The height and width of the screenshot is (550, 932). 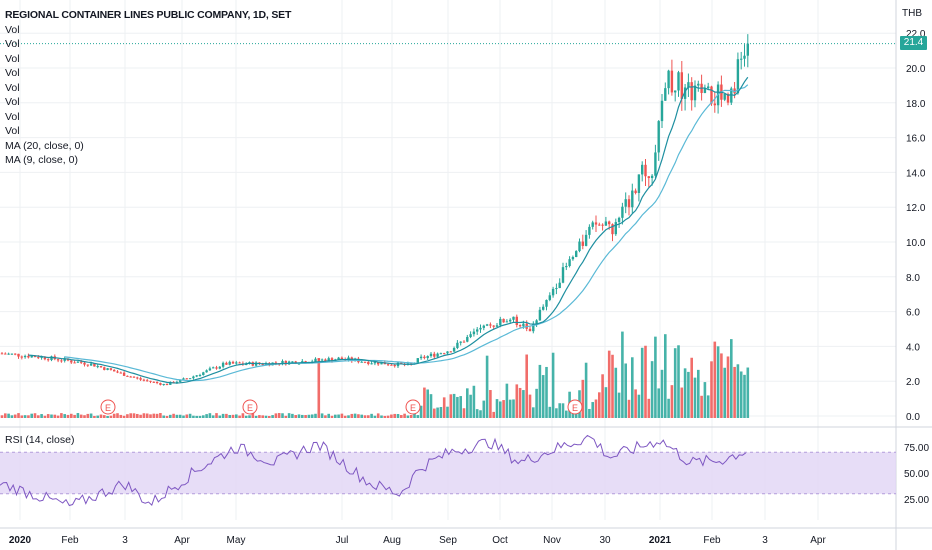 What do you see at coordinates (41, 160) in the screenshot?
I see `ma9-label: MA (9, close, 0)` at bounding box center [41, 160].